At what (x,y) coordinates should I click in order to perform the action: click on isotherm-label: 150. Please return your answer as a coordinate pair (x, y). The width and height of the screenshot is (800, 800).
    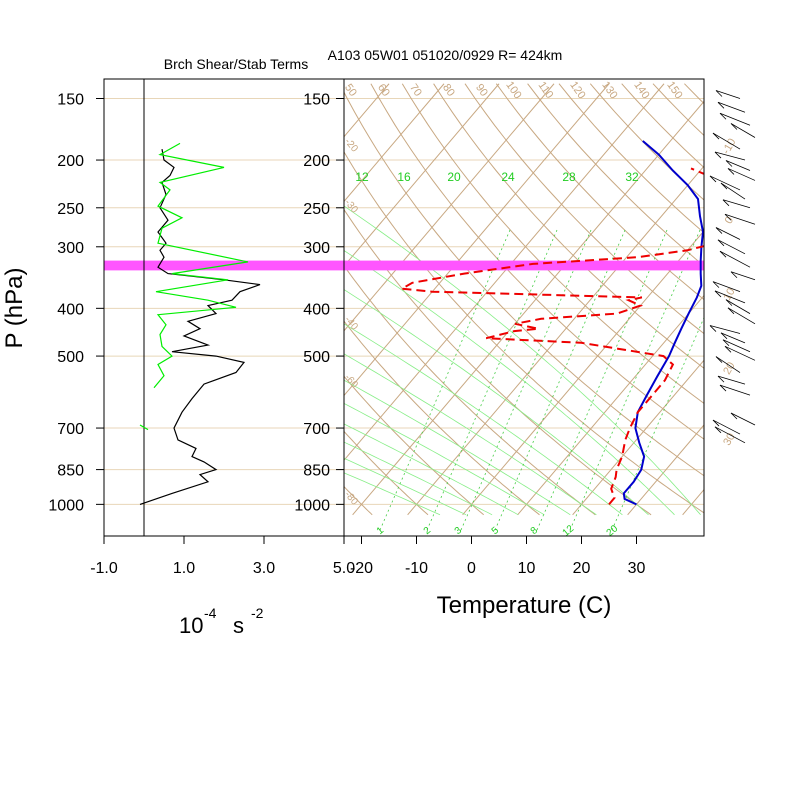
    Looking at the image, I should click on (674, 90).